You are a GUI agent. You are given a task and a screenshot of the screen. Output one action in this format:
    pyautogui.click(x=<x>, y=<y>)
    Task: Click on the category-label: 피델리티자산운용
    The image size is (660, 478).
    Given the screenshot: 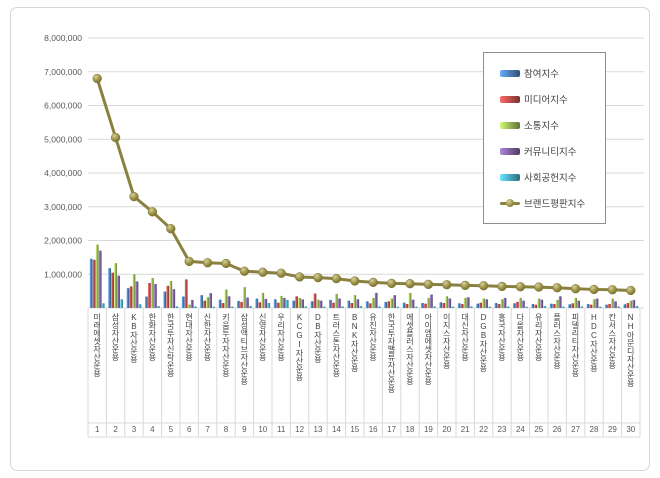 What is the action you would take?
    pyautogui.click(x=575, y=345)
    